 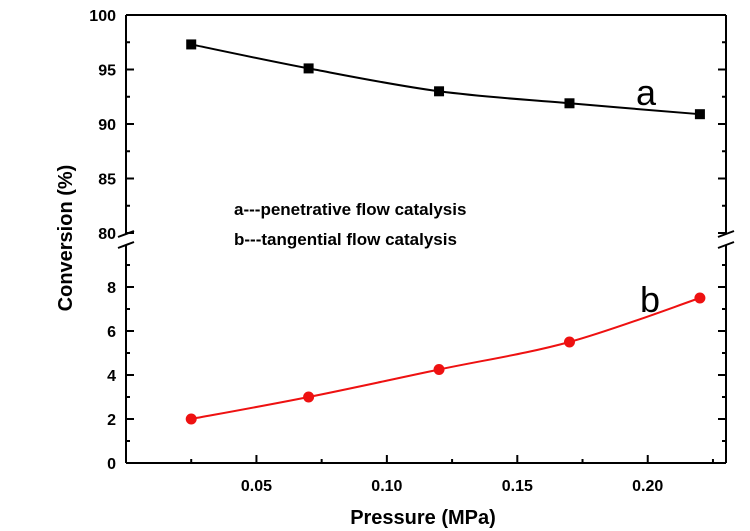 I want to click on y-tick-label-upper: 90, so click(x=107, y=125).